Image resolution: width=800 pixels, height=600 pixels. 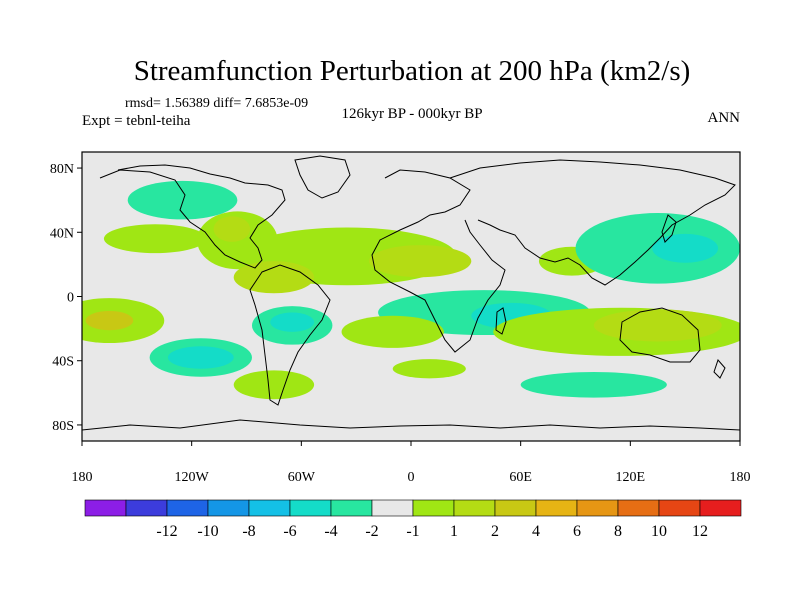 I want to click on contour-south-atlantic-positive, so click(x=392, y=331).